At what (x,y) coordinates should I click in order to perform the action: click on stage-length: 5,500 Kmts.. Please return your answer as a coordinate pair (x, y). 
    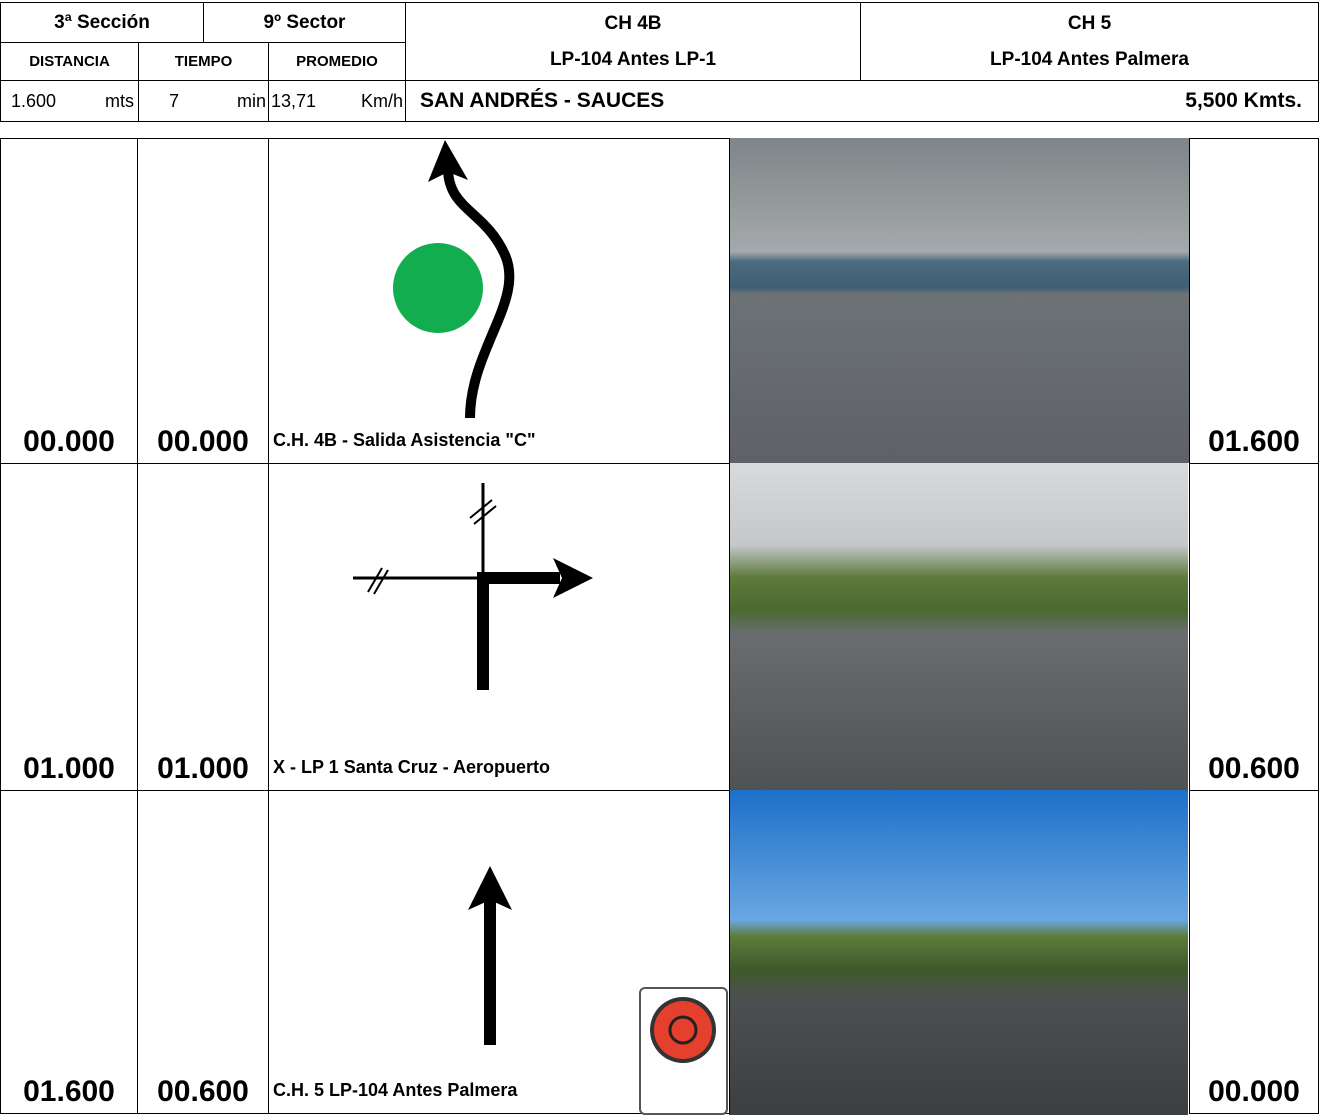
    Looking at the image, I should click on (1243, 100).